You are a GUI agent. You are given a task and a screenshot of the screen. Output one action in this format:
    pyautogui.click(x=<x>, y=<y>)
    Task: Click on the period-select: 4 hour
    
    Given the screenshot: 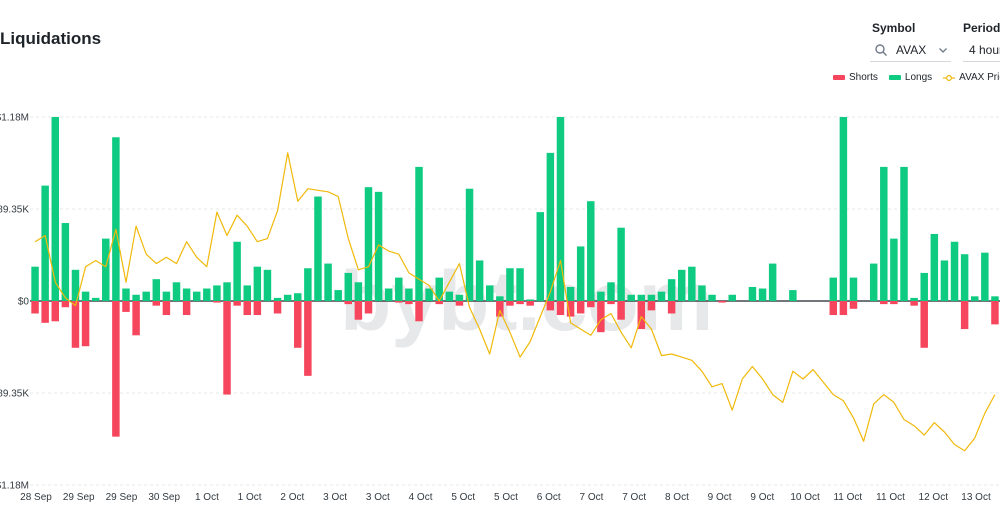 What is the action you would take?
    pyautogui.click(x=981, y=50)
    